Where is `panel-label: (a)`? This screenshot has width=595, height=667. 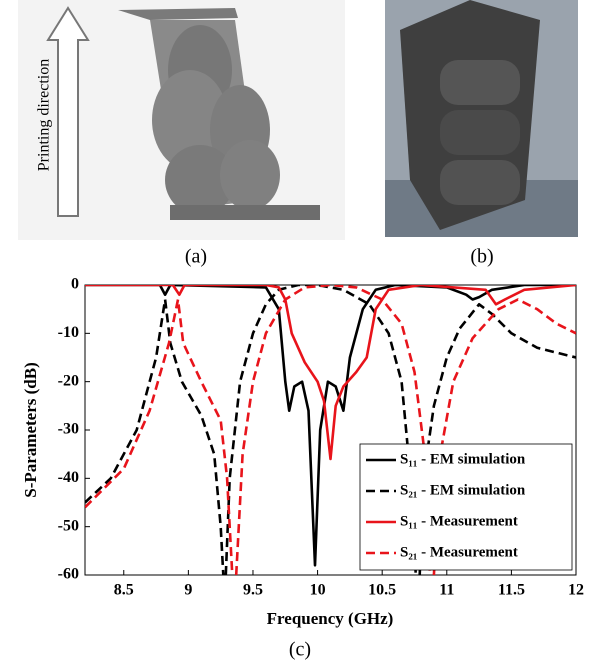 panel-label: (a) is located at coordinates (196, 257).